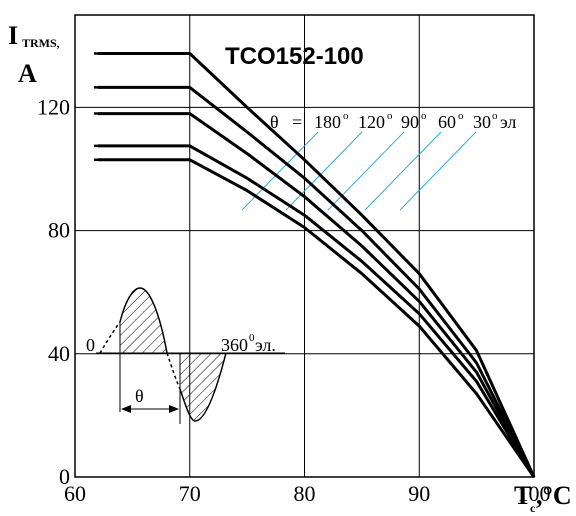 The image size is (576, 516). I want to click on y-axis-label-sub: TRMS,, so click(41, 43).